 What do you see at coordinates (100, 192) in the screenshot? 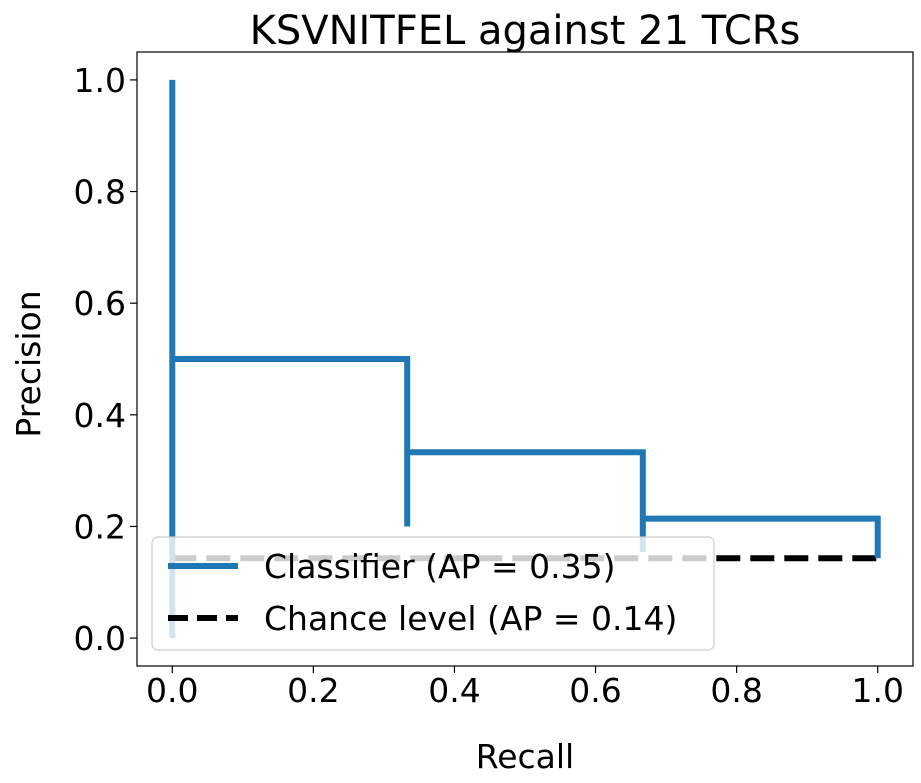
I see `y-tick-label: 0.8` at bounding box center [100, 192].